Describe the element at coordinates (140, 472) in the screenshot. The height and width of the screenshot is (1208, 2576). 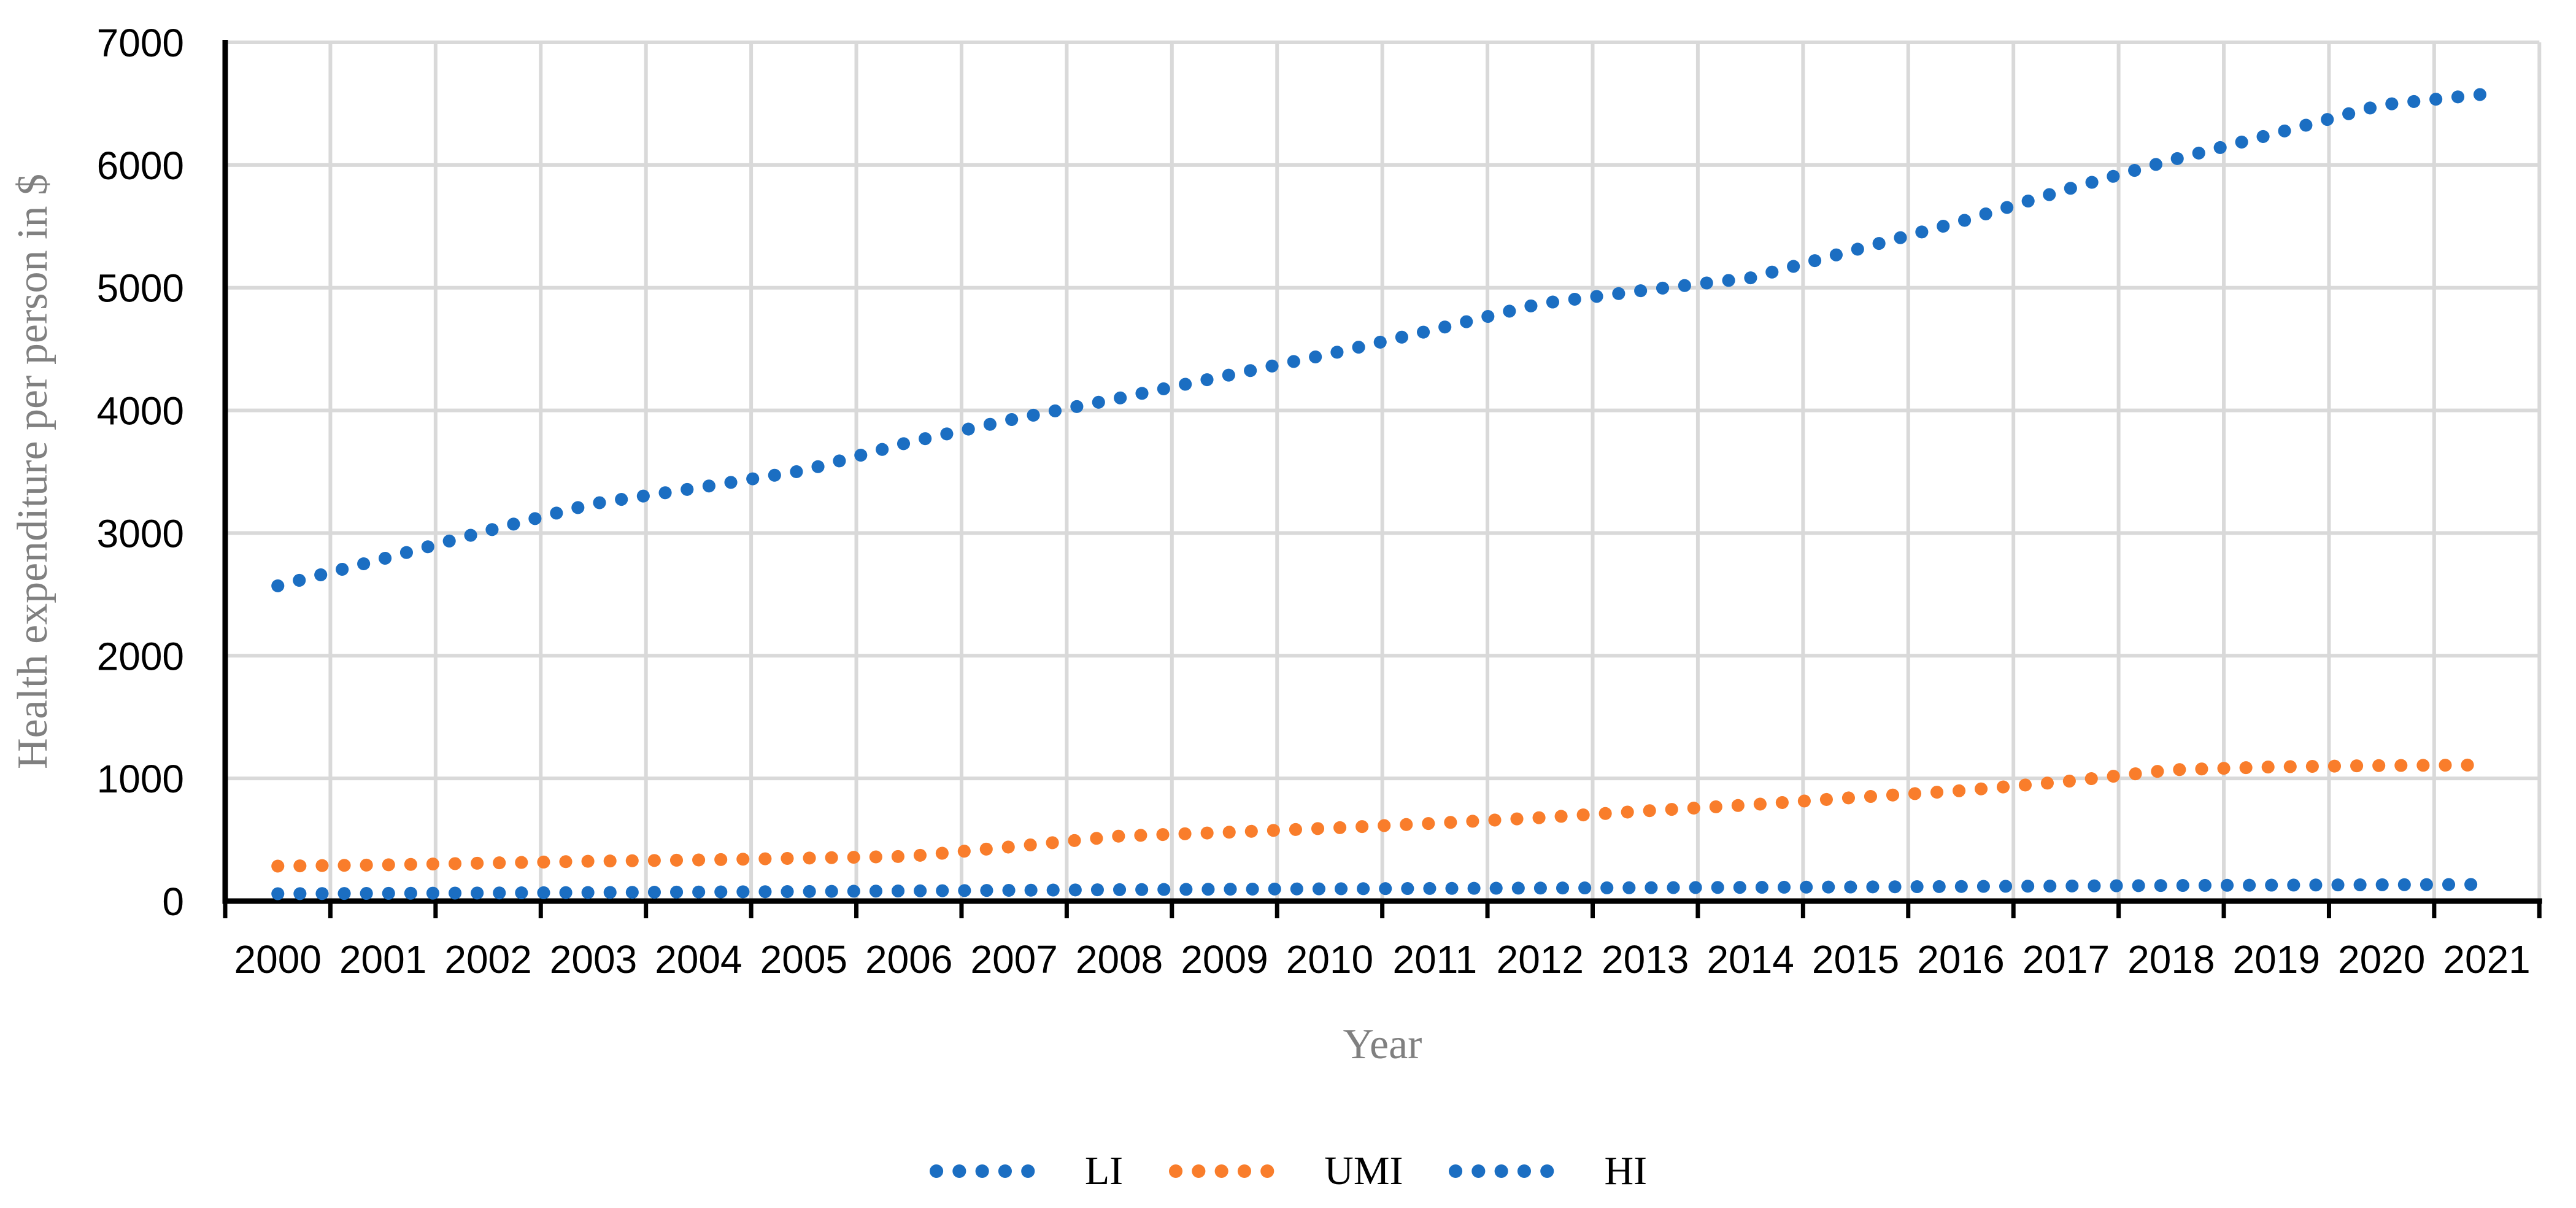
I see `y-tick-labels: 0 1000 2000 3000 4000 5000 6000 7000` at that location.